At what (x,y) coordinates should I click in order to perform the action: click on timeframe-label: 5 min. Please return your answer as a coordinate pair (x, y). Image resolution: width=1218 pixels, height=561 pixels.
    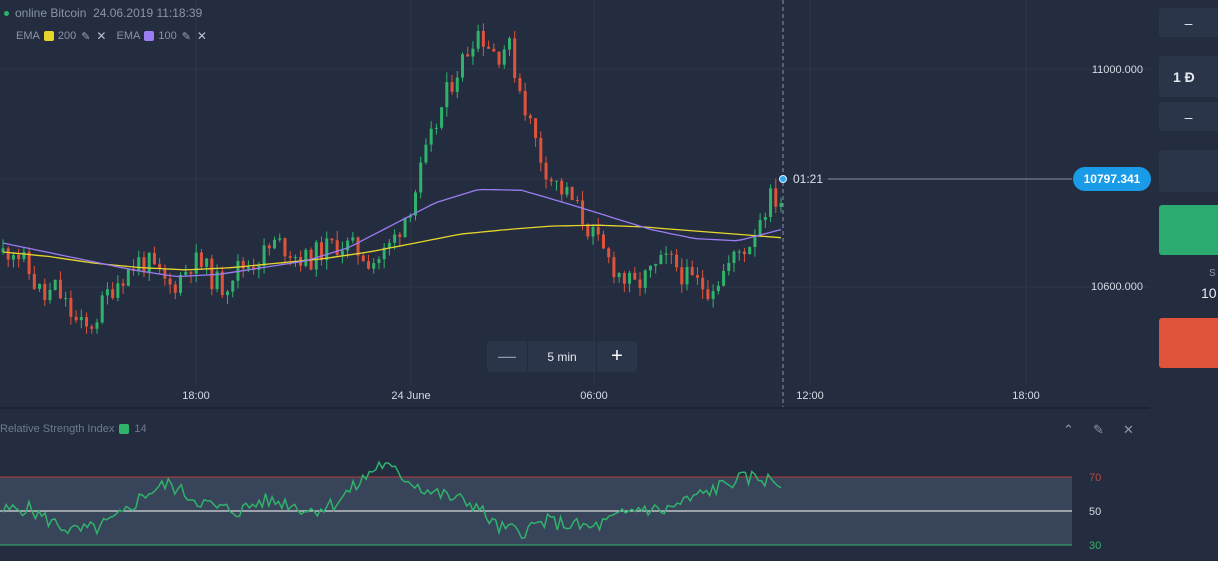
    Looking at the image, I should click on (562, 356).